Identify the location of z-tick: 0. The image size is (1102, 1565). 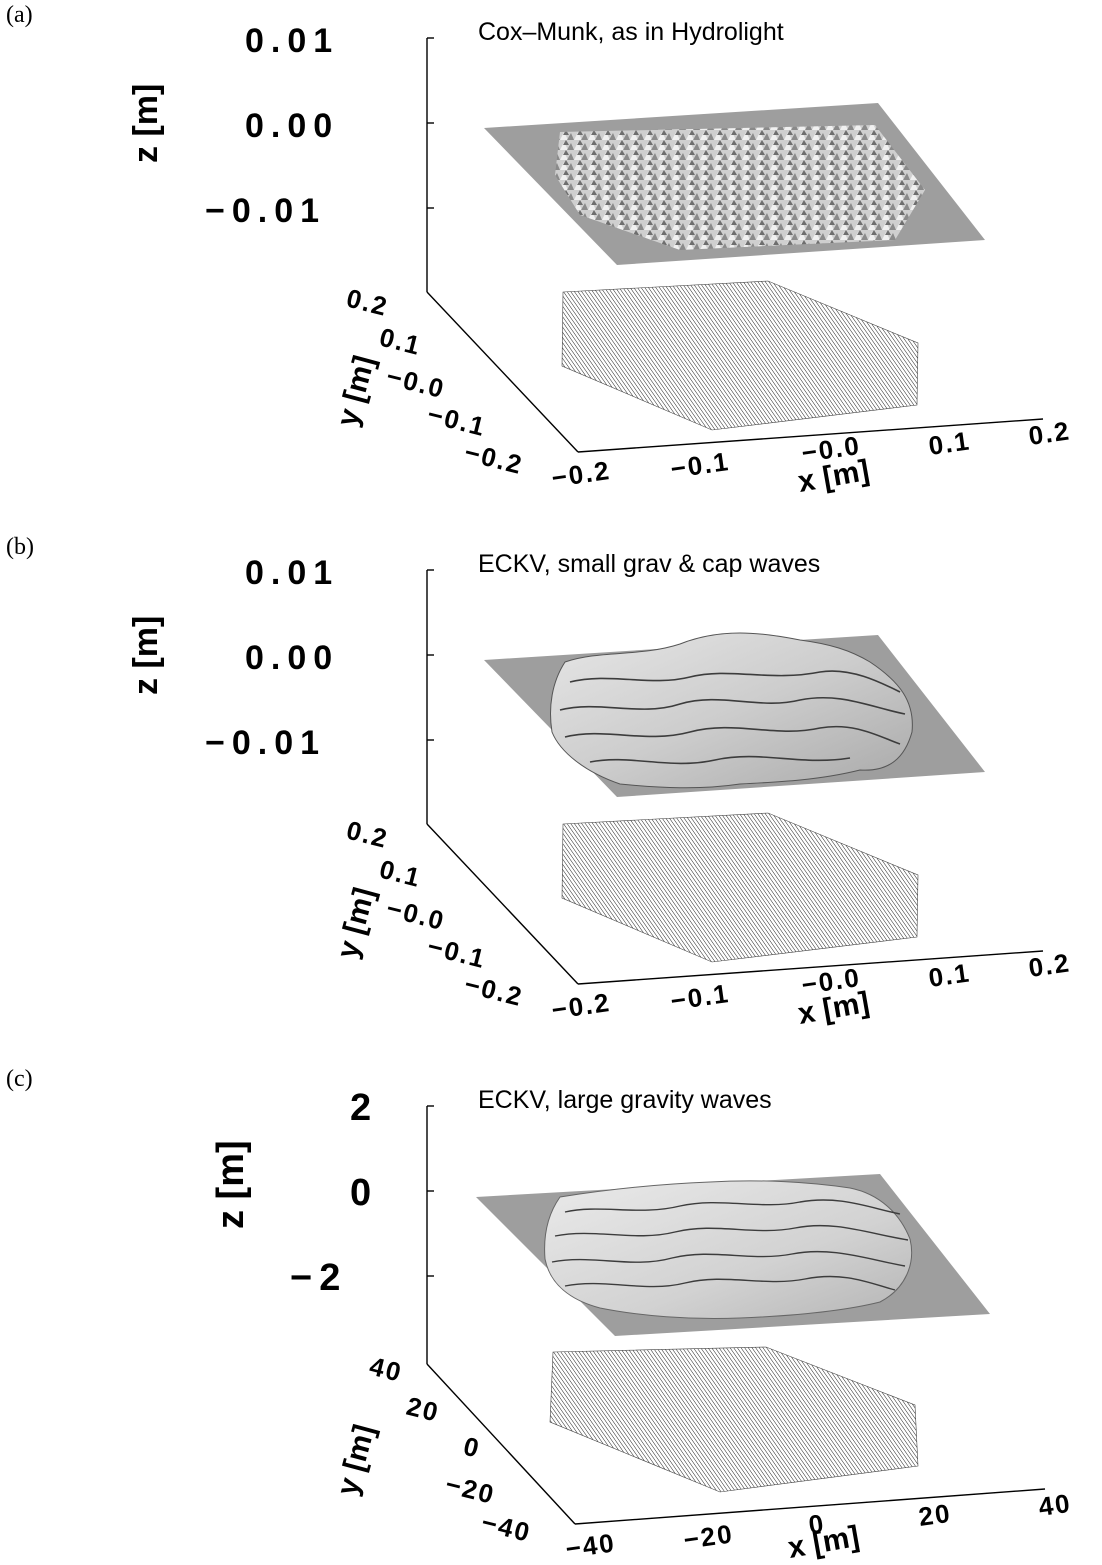
(364, 1193).